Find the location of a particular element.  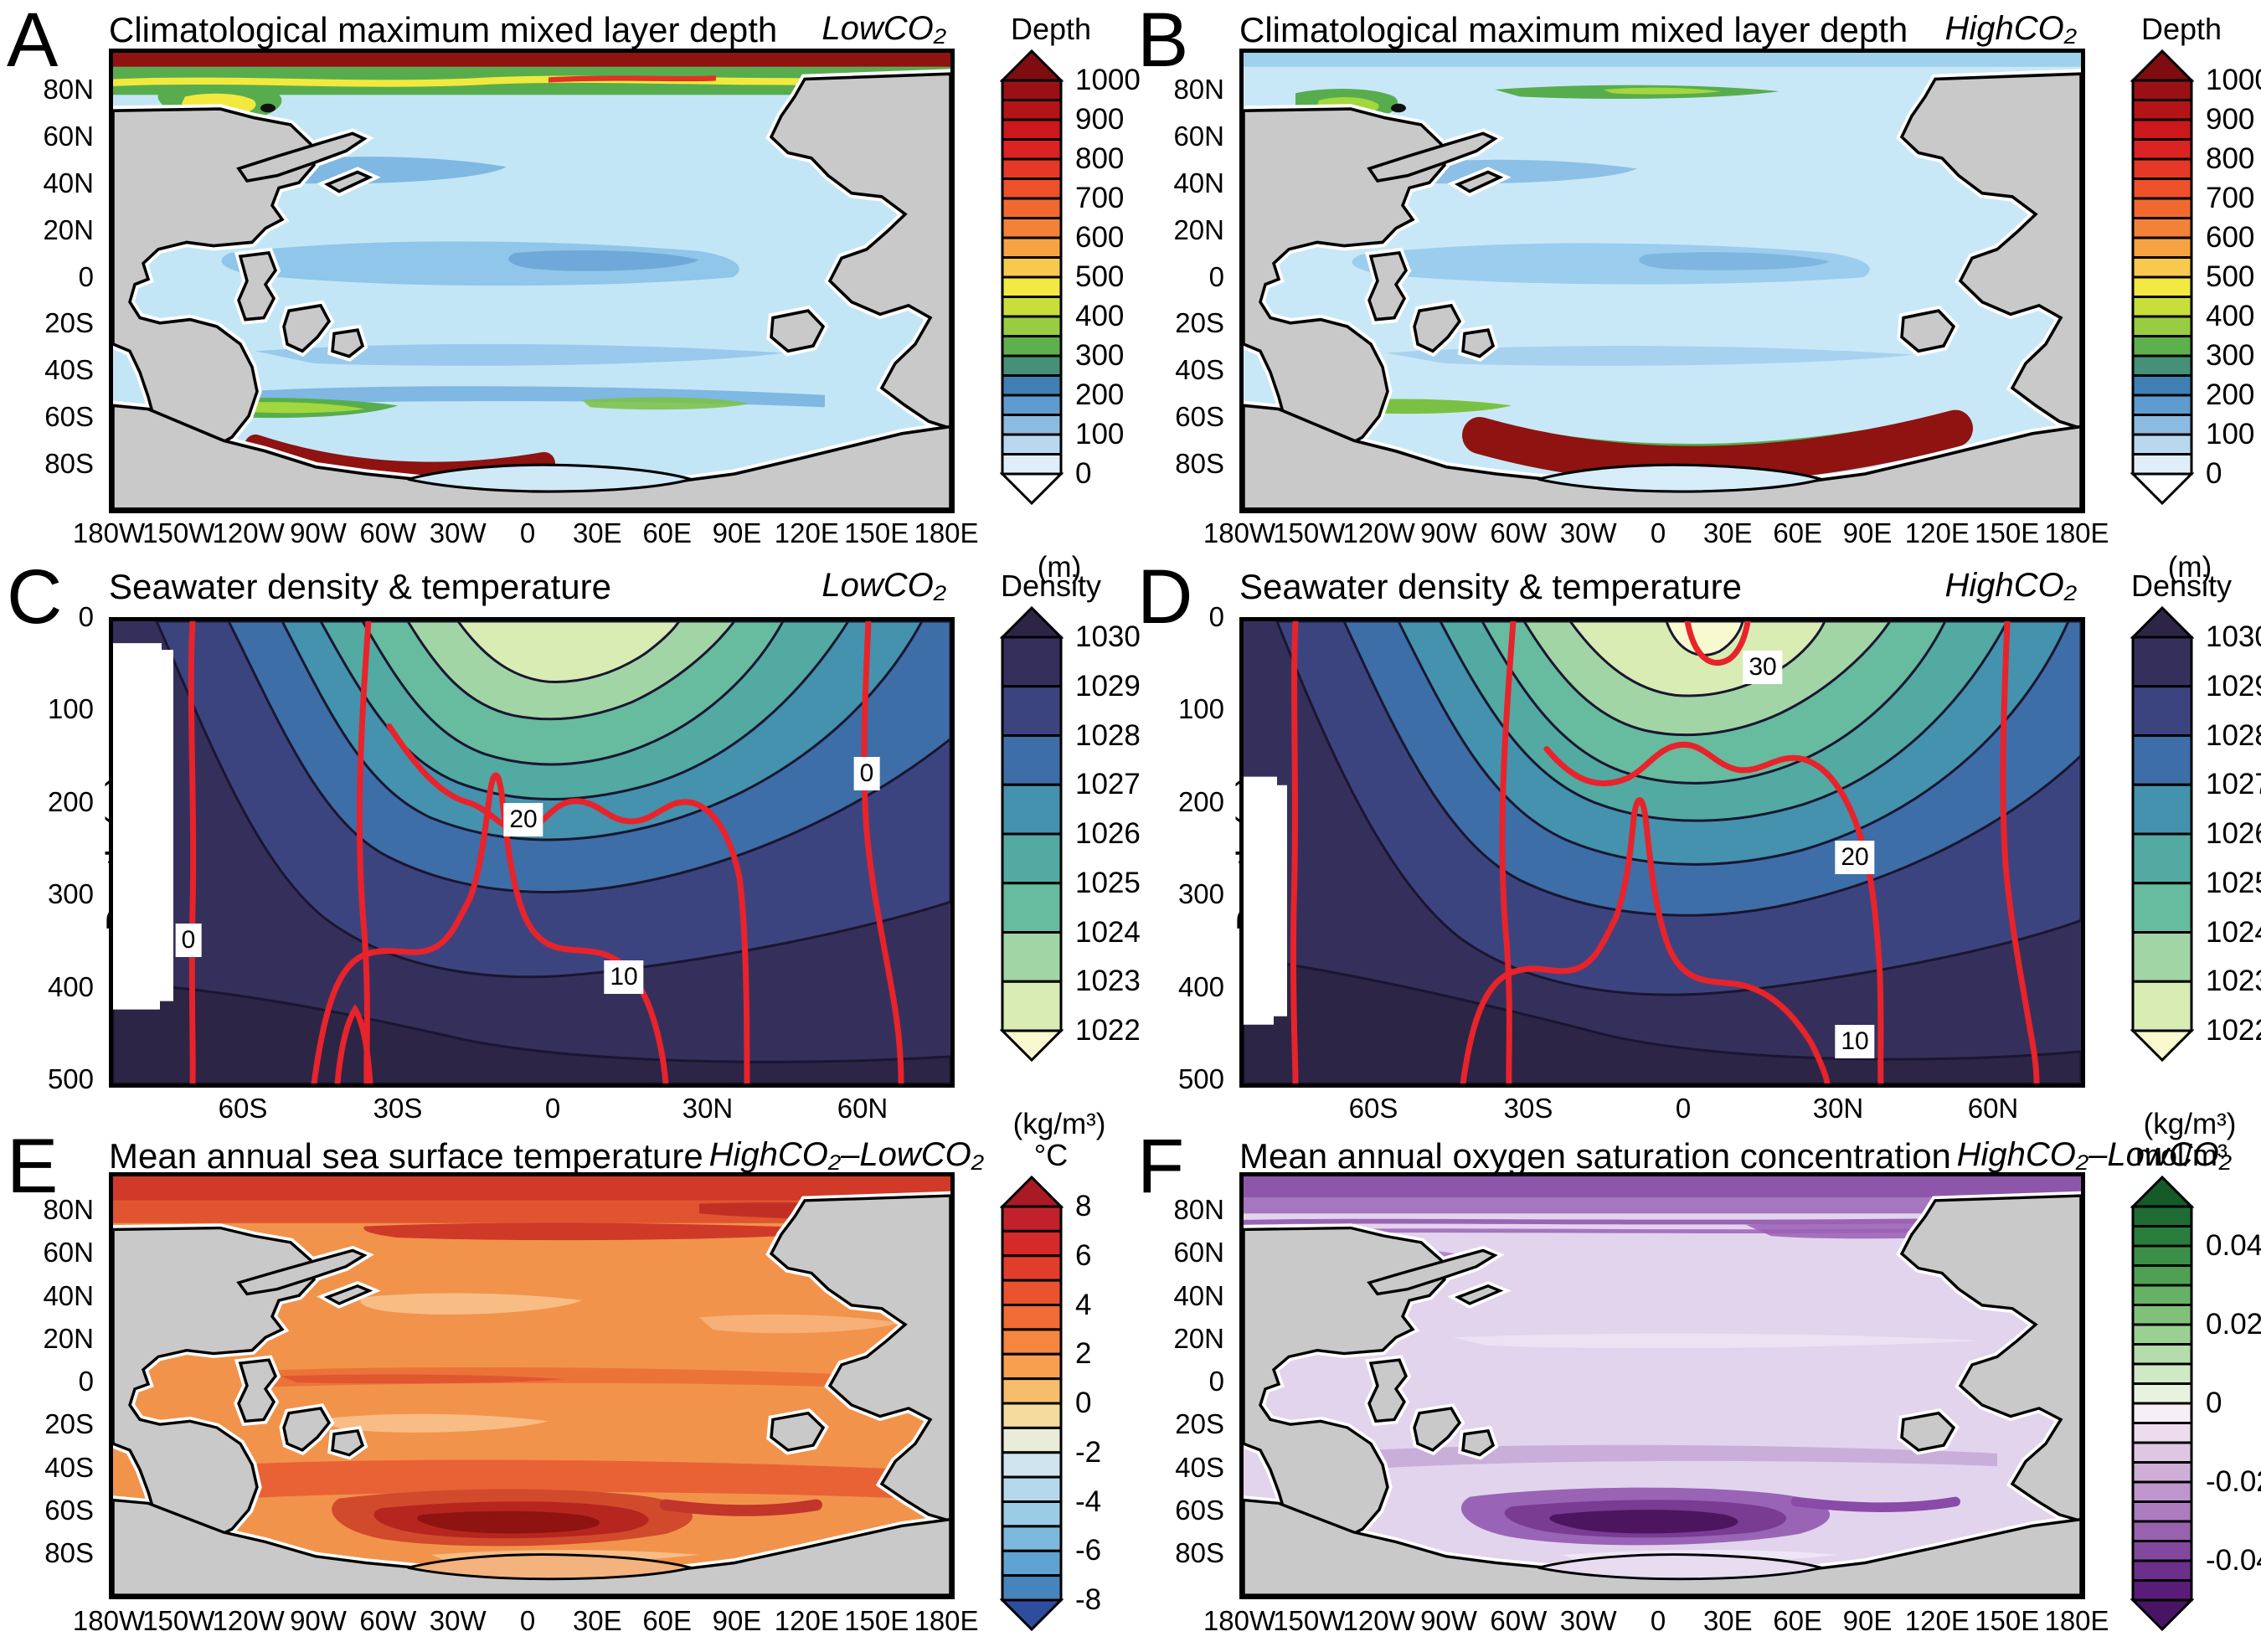

x-tick-label: 60S is located at coordinates (243, 1108).